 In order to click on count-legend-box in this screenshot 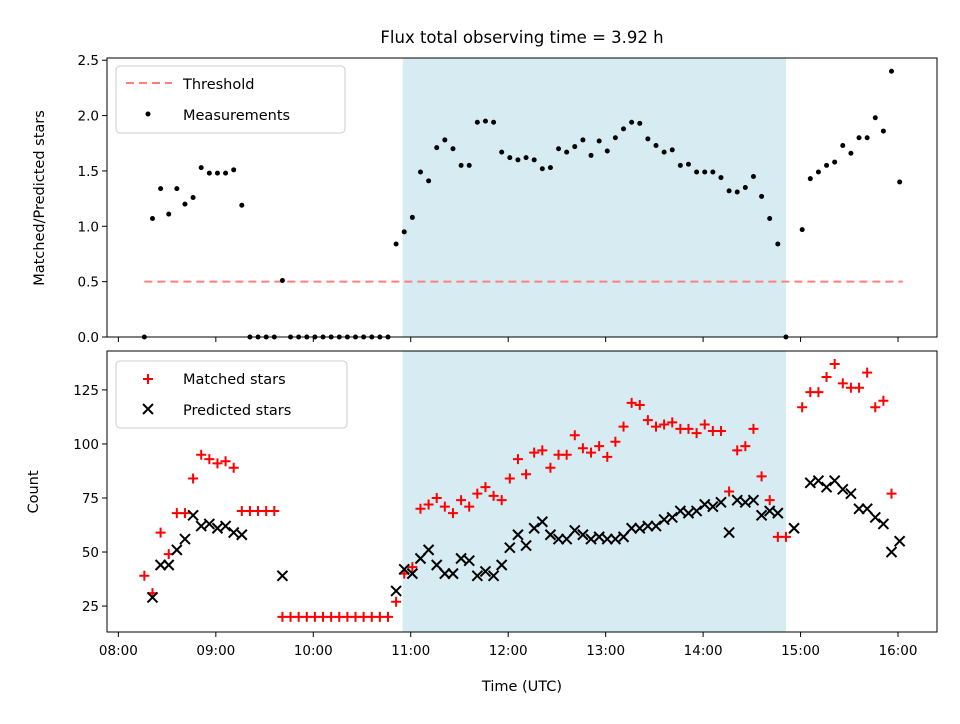, I will do `click(231, 394)`.